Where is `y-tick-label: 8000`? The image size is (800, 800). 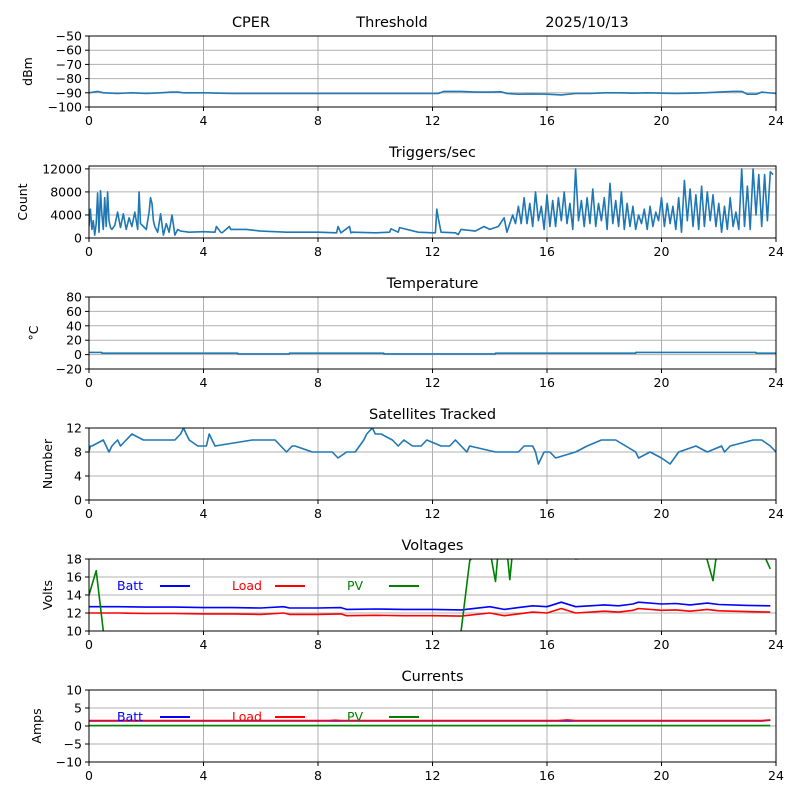
y-tick-label: 8000 is located at coordinates (66, 191).